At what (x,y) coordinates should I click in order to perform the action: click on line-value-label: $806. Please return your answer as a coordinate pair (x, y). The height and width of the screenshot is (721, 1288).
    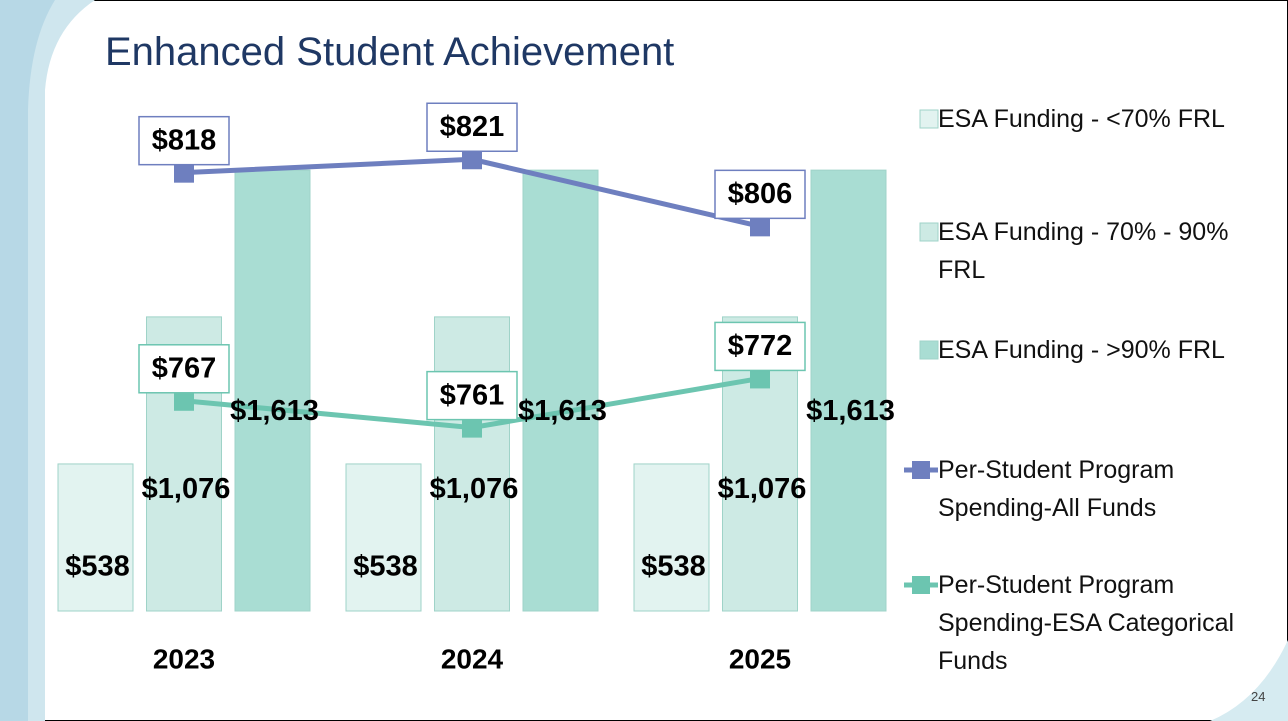
    Looking at the image, I should click on (760, 194).